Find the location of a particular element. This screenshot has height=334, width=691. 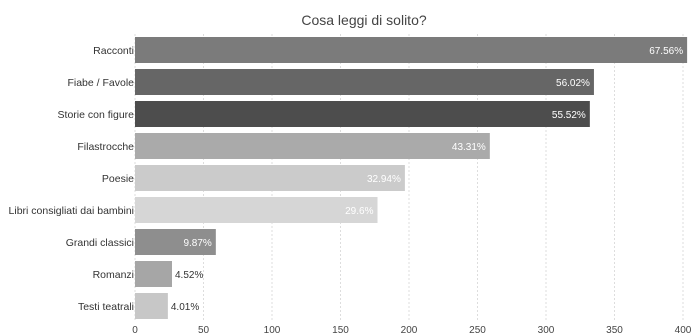

chart-title: Cosa leggi di solito? is located at coordinates (364, 20).